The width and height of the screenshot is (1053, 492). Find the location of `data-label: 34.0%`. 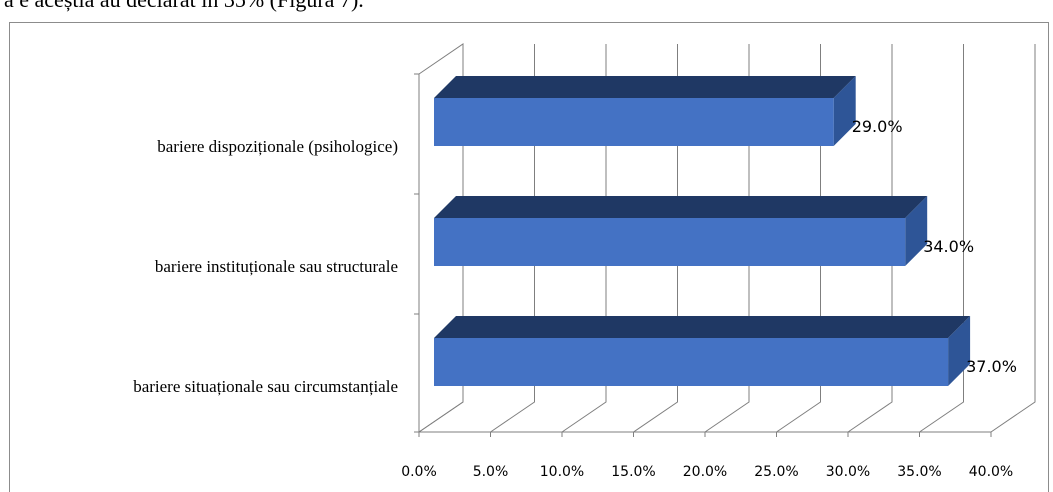

data-label: 34.0% is located at coordinates (948, 246).